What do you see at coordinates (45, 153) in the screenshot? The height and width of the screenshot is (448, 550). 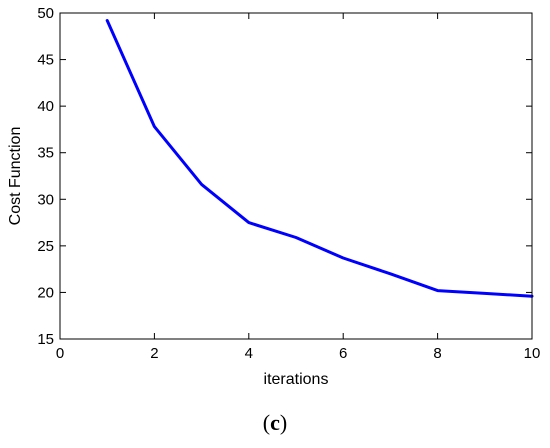 I see `y-tick-label: 35` at bounding box center [45, 153].